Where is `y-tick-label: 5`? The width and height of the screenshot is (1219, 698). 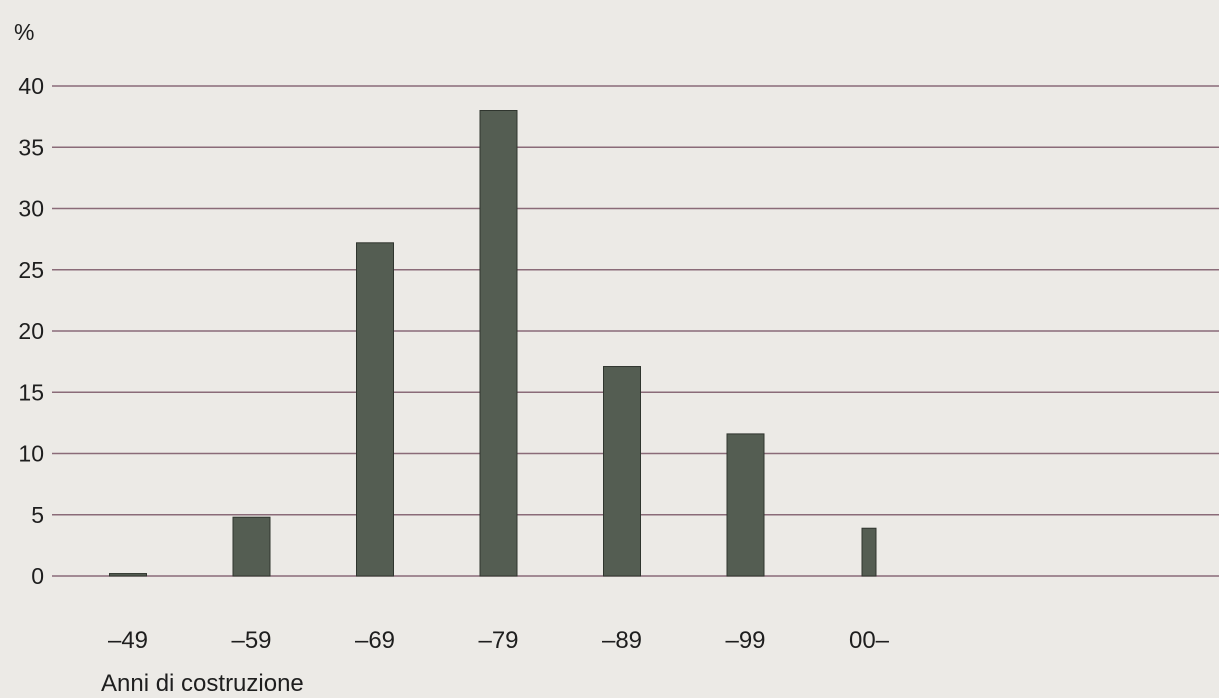
y-tick-label: 5 is located at coordinates (37, 515).